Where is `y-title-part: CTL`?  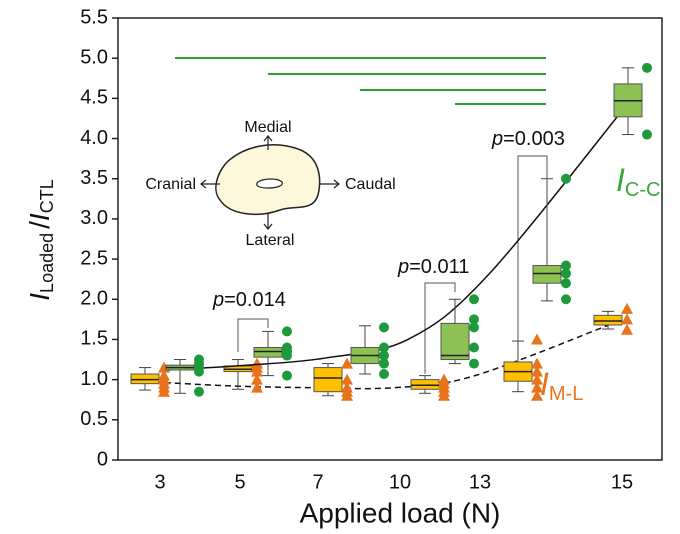 y-title-part: CTL is located at coordinates (47, 196).